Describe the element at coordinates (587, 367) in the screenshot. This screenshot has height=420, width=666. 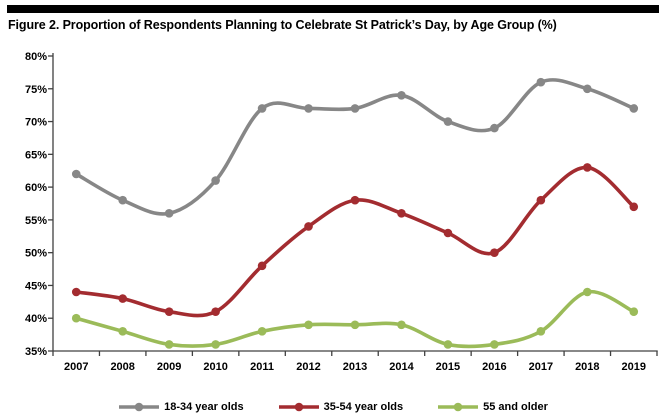
I see `x-tick-label: 2018` at that location.